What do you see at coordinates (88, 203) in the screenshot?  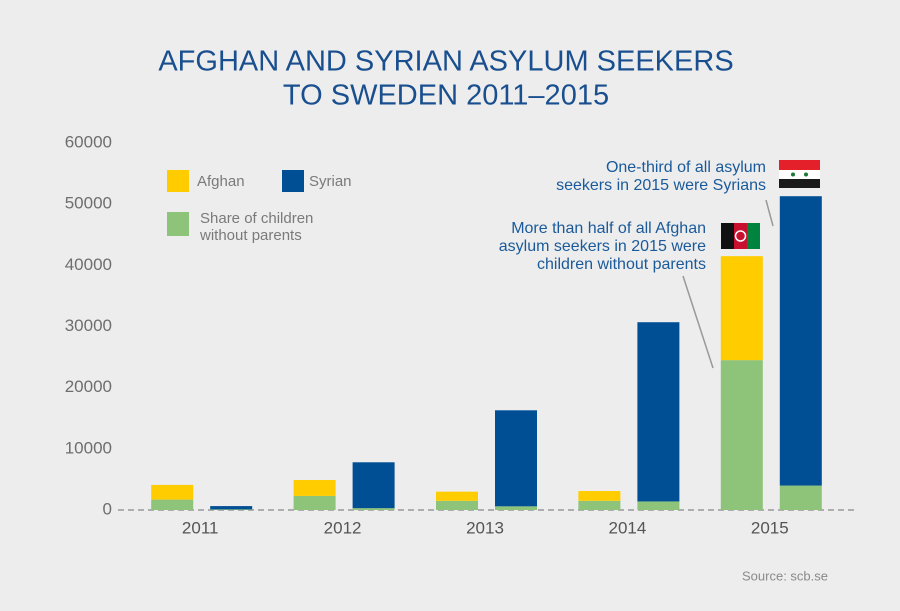 I see `y-tick-label: 50000` at bounding box center [88, 203].